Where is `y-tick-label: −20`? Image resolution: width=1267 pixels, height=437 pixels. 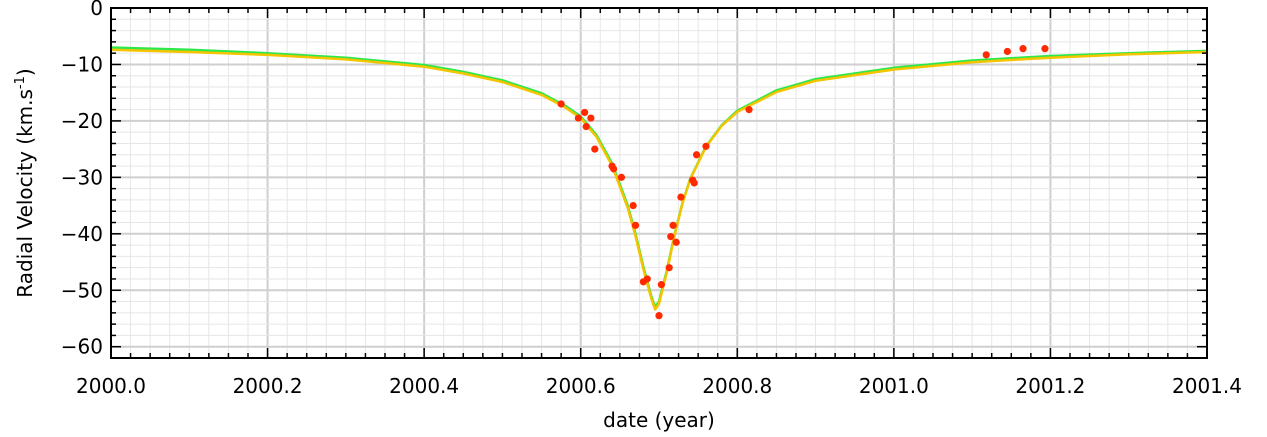 y-tick-label: −20 is located at coordinates (82, 121).